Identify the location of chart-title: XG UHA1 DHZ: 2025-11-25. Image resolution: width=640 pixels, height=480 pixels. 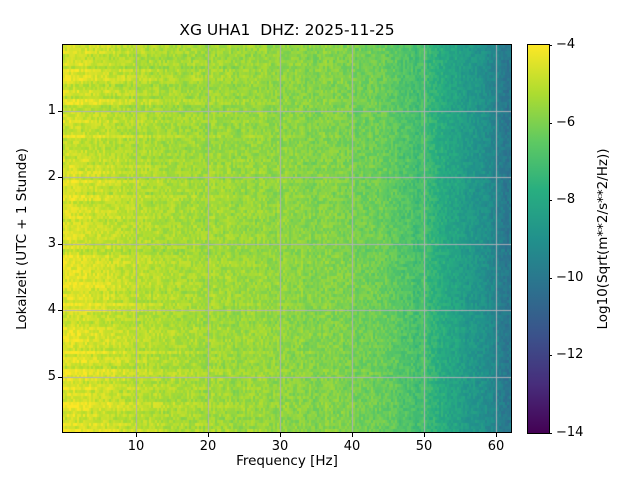
(287, 30).